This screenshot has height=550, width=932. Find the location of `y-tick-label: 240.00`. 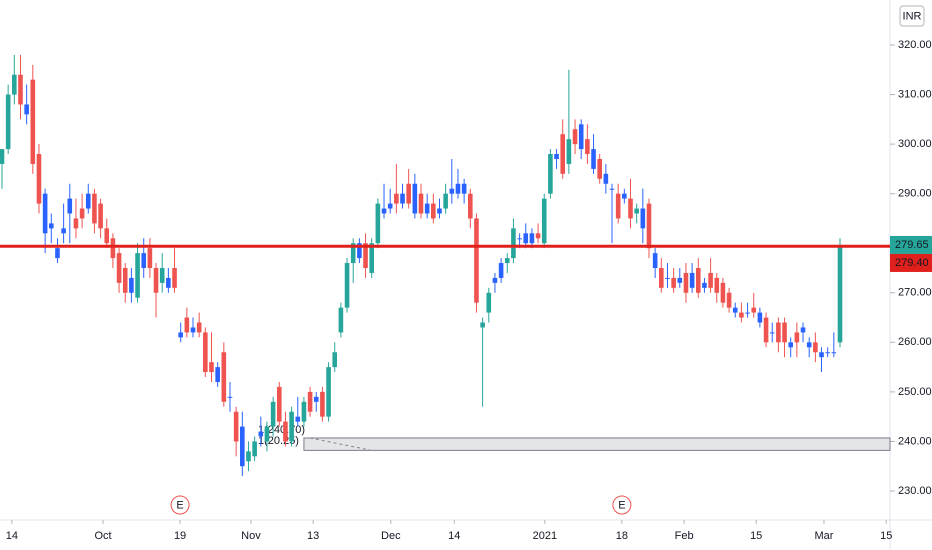

y-tick-label: 240.00 is located at coordinates (915, 441).